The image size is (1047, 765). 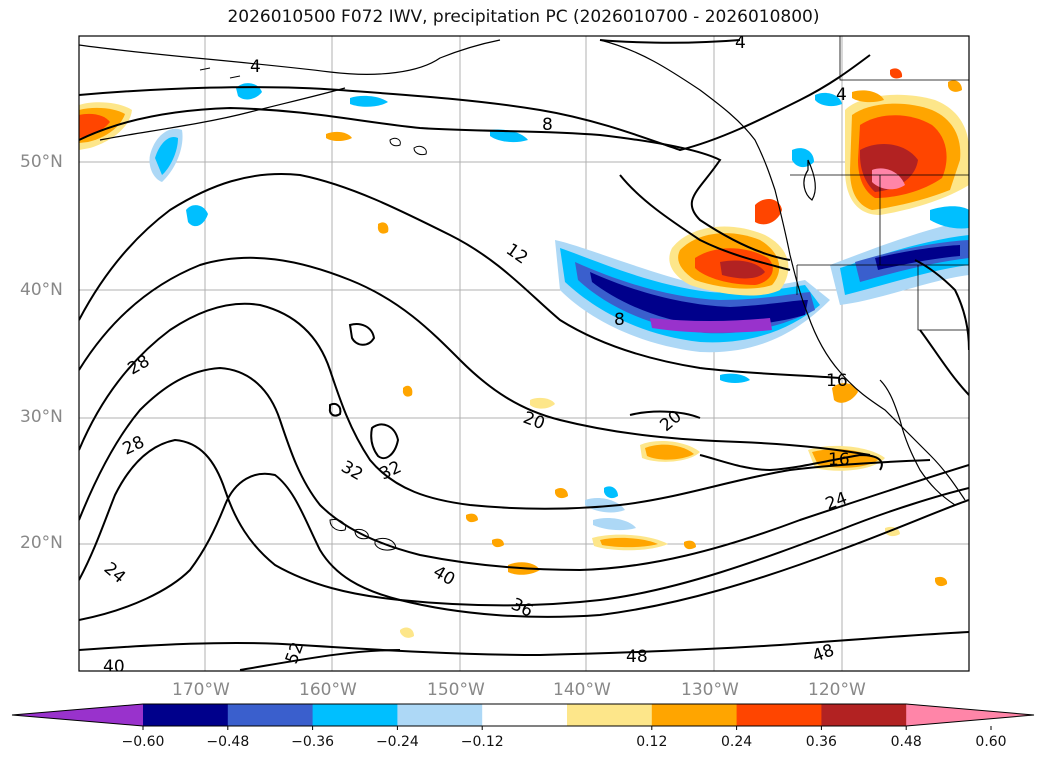 I want to click on colorbar-tick-label: 0.48, so click(x=906, y=742).